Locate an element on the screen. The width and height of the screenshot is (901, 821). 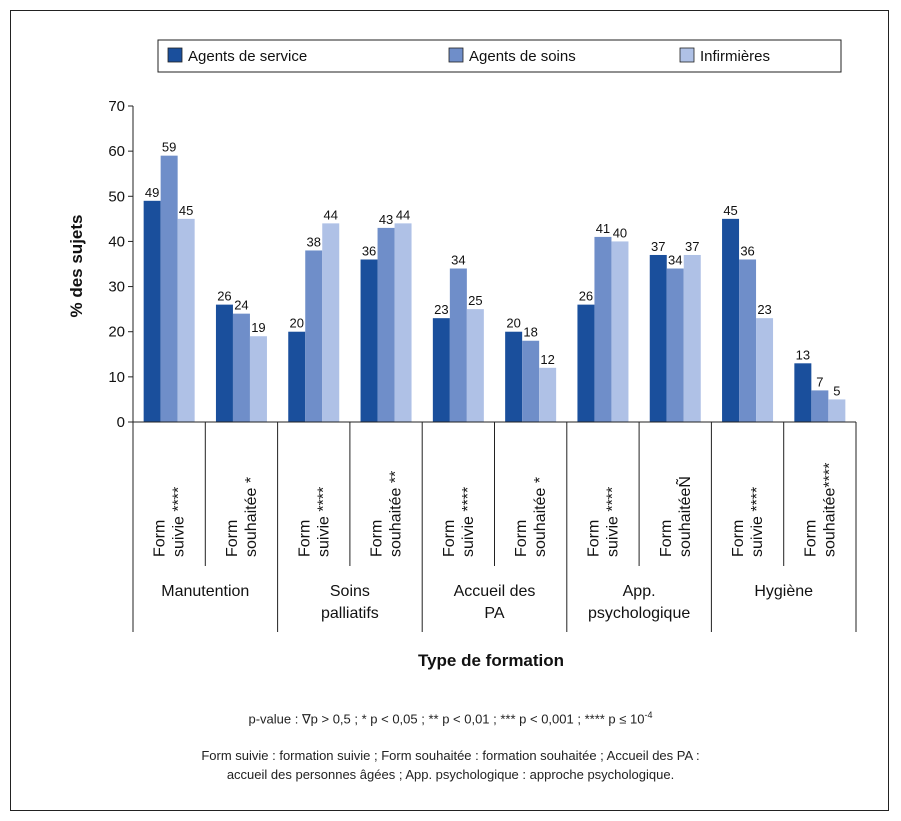
category-label: souhaitéeÑ is located at coordinates (684, 516).